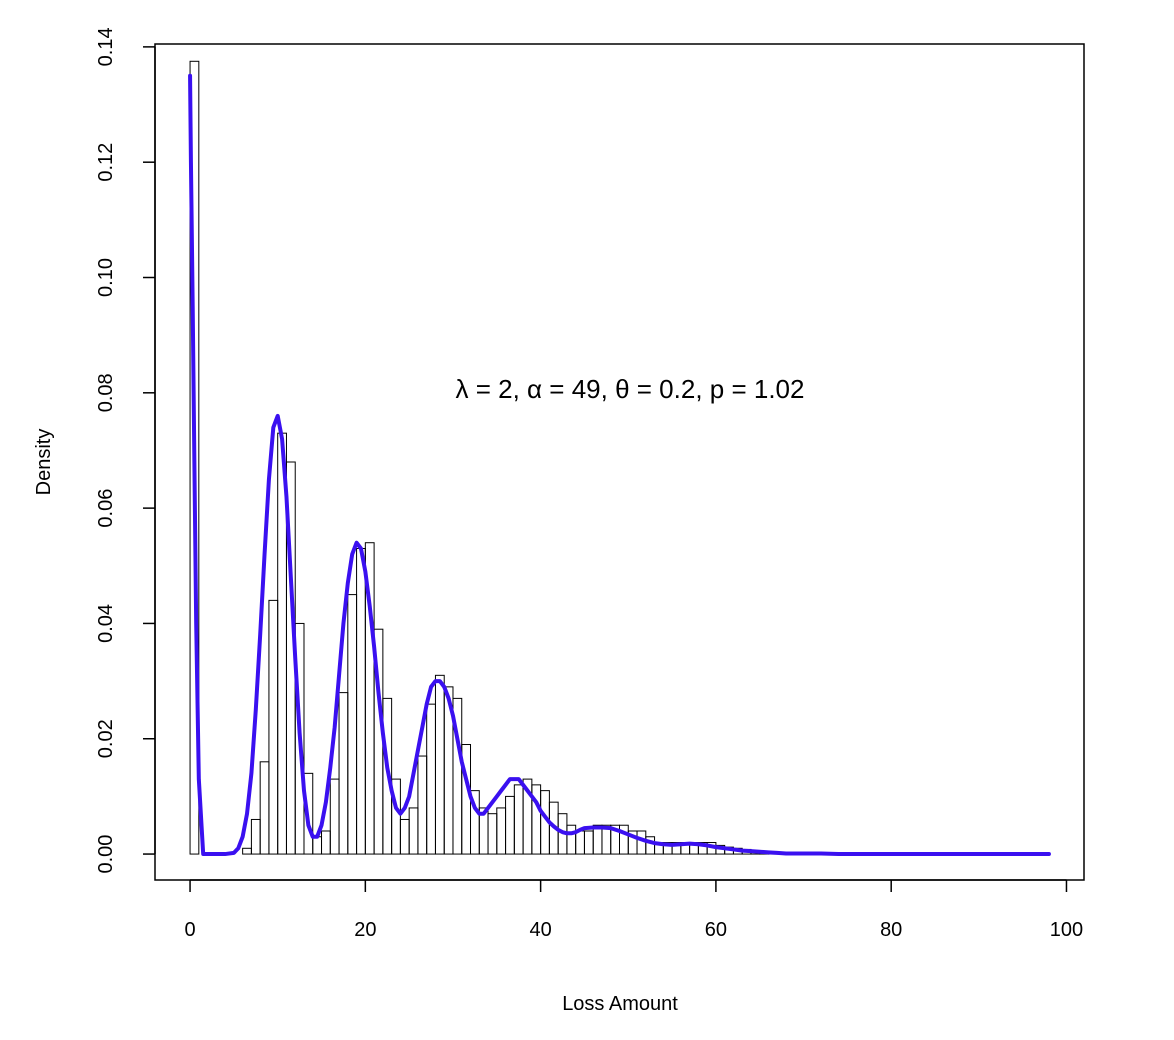 This screenshot has height=1040, width=1174. I want to click on y-tick-label: 0.06, so click(106, 508).